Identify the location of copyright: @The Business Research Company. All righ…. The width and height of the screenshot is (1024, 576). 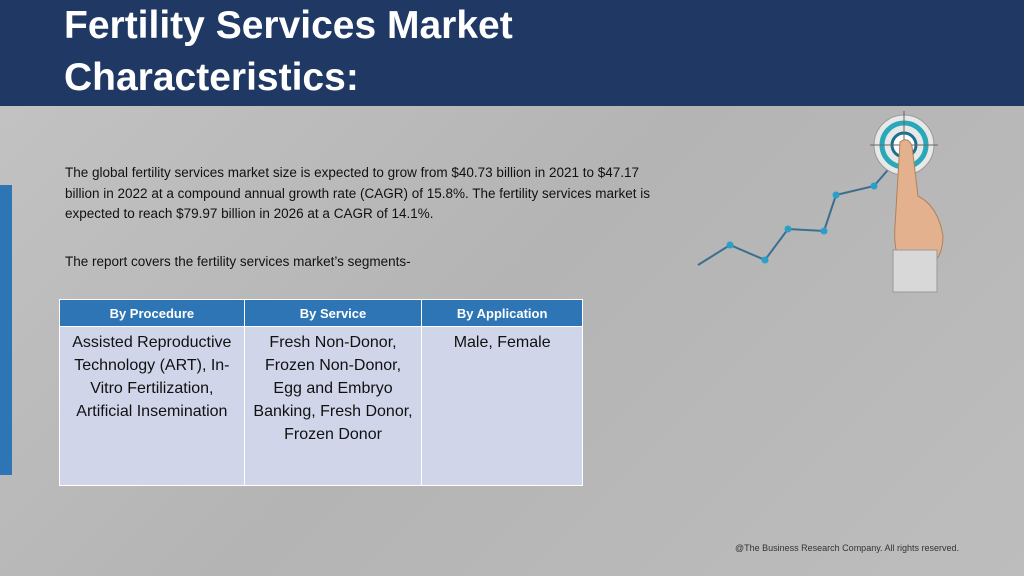
(847, 548).